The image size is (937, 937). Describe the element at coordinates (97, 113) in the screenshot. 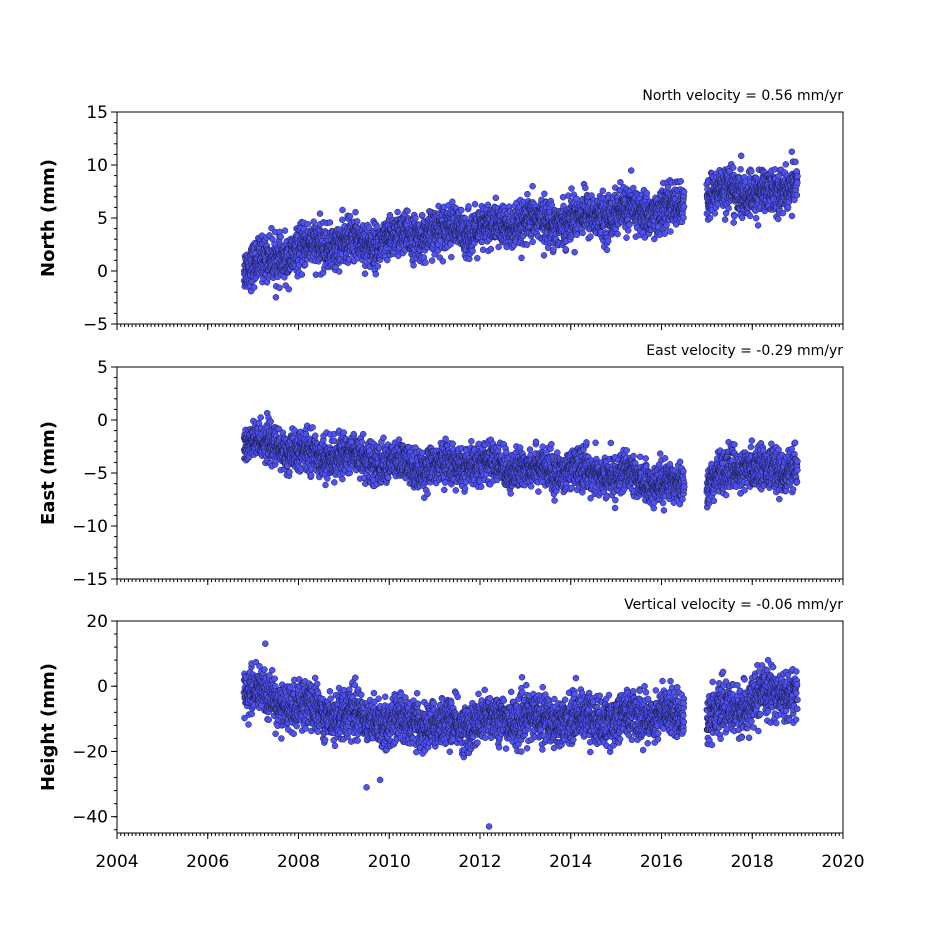

I see `y-tick-label: 15` at that location.